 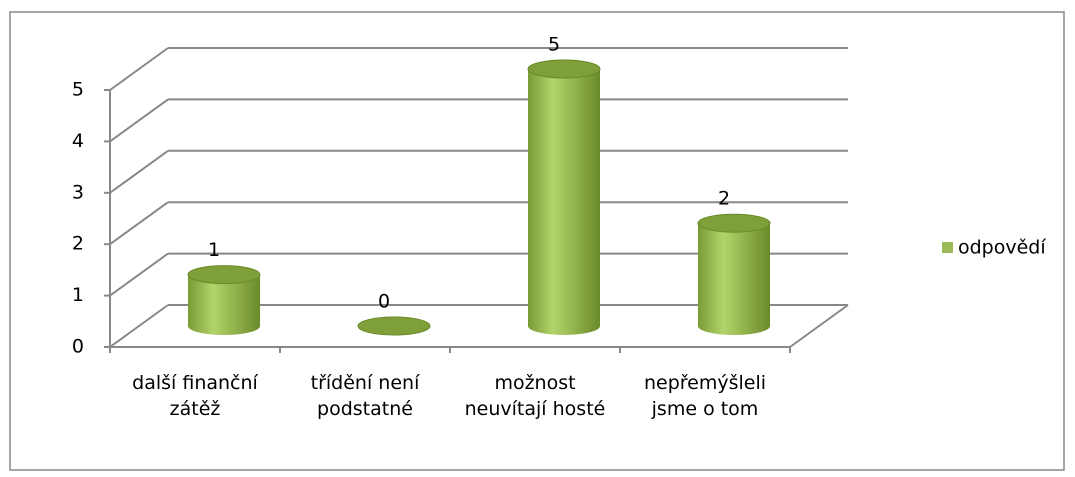 I want to click on y-tick-label: 1, so click(x=78, y=295).